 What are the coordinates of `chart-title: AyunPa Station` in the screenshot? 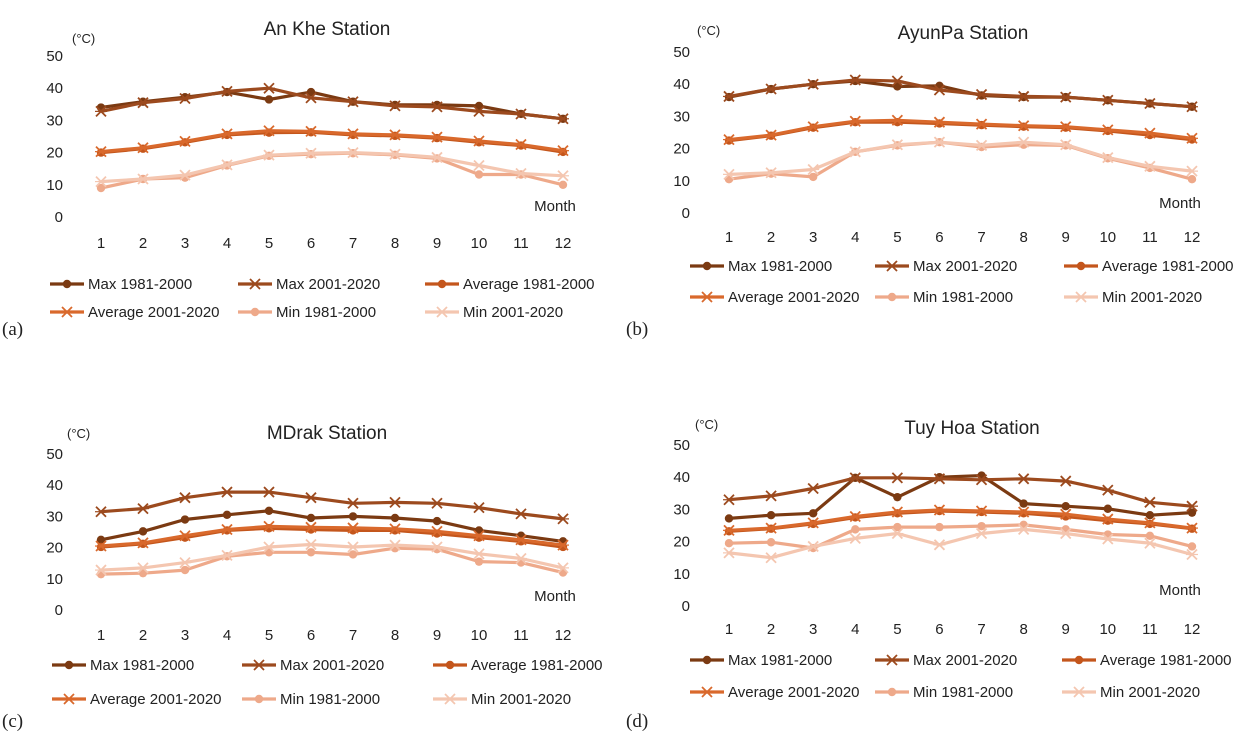 It's located at (963, 33).